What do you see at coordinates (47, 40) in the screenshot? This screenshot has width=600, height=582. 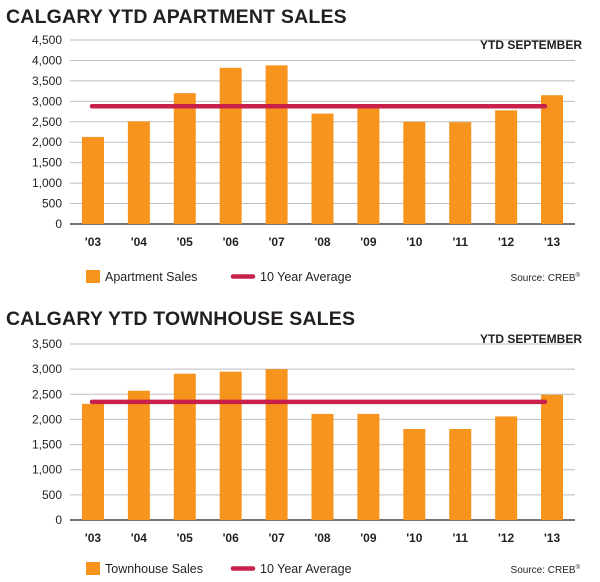 I see `y-tick-label: 4,500` at bounding box center [47, 40].